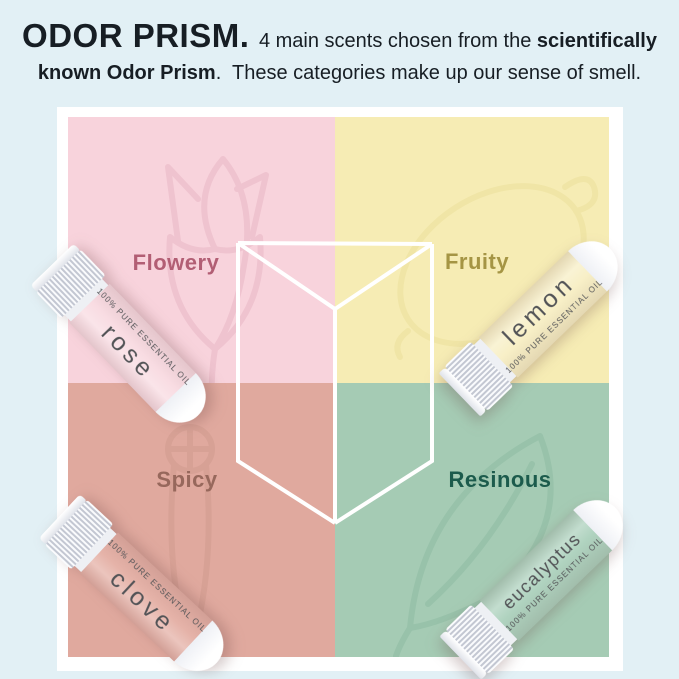  I want to click on page-title: ODOR PRISM., so click(136, 35).